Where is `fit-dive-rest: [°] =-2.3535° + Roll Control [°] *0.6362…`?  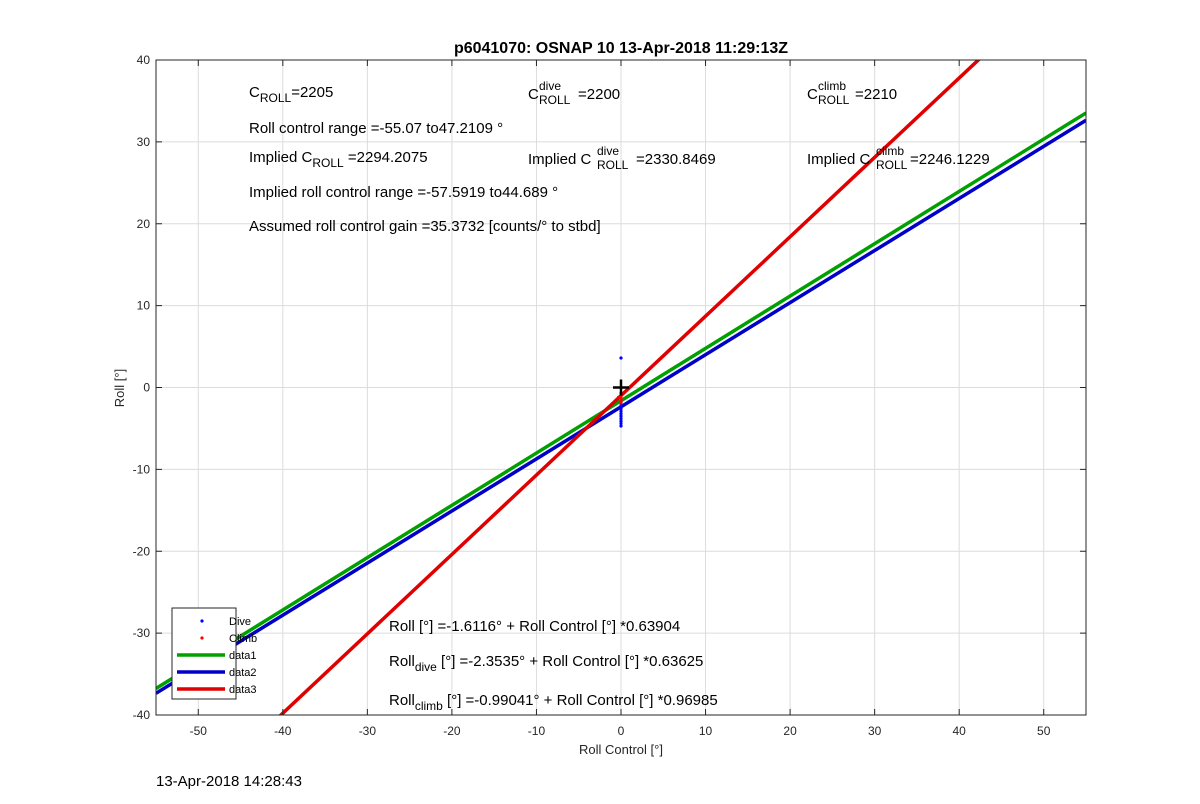 fit-dive-rest: [°] =-2.3535° + Roll Control [°] *0.6362… is located at coordinates (570, 661).